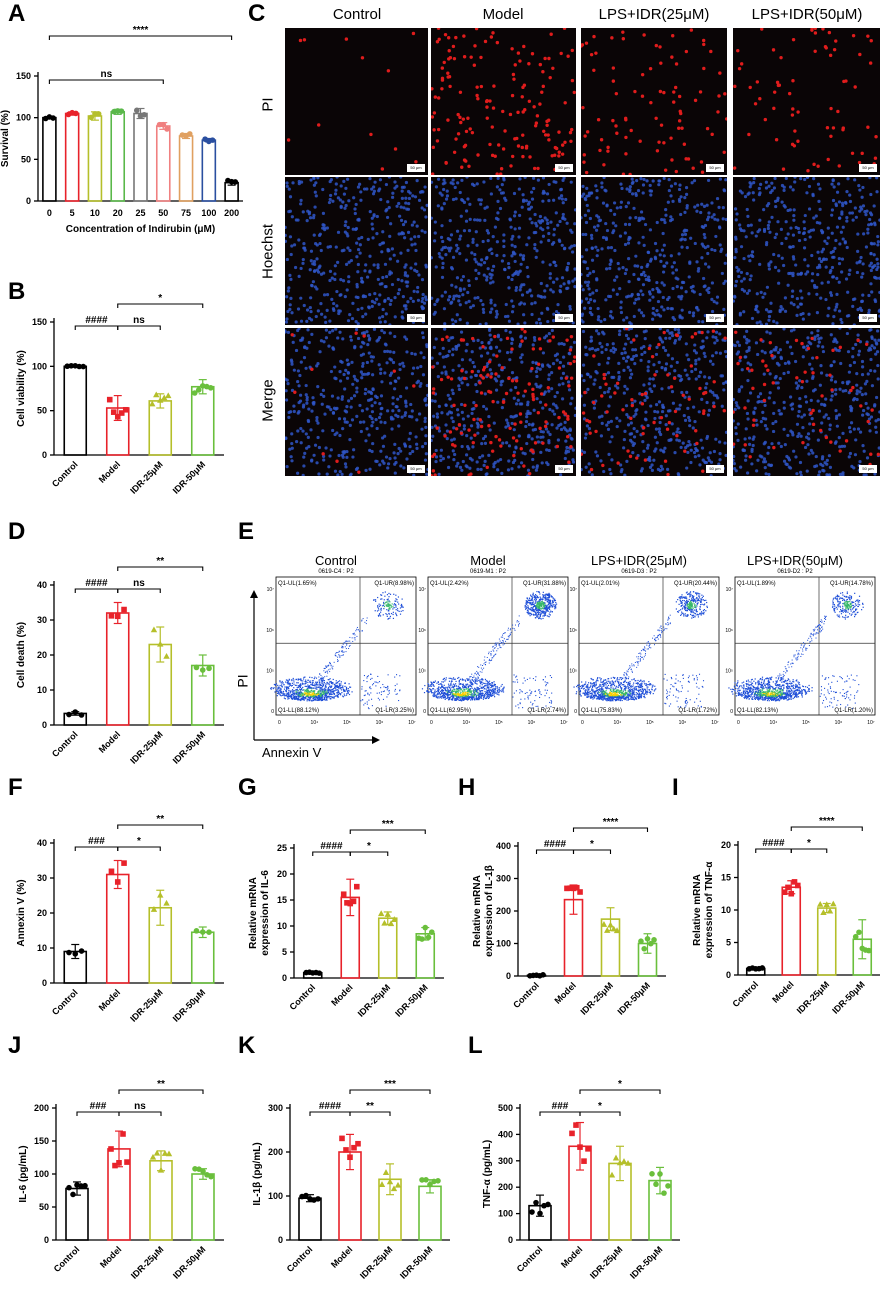 The height and width of the screenshot is (1294, 886). What do you see at coordinates (467, 723) in the screenshot?
I see `flow-x-tick: 10⁴` at bounding box center [467, 723].